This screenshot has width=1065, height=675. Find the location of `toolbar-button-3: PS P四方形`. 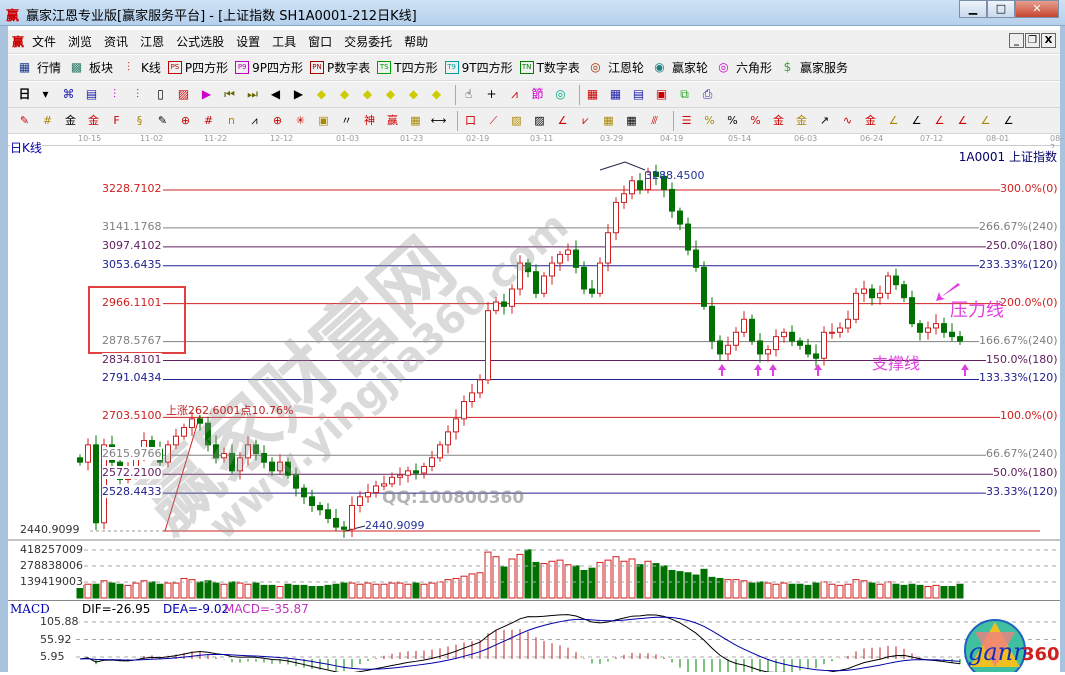

toolbar-button-3: PS P四方形 is located at coordinates (197, 67).